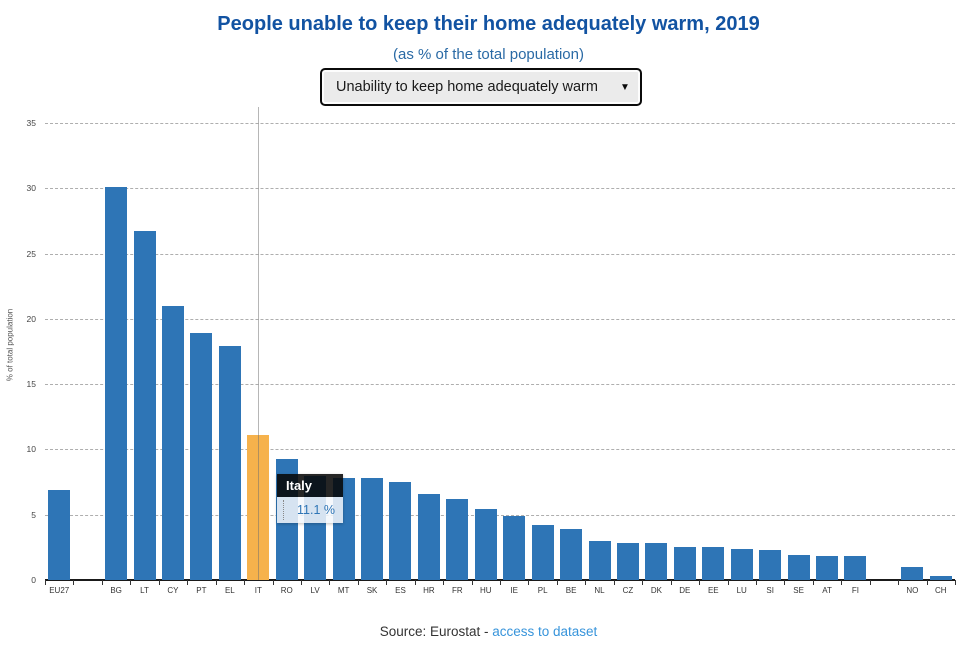 The image size is (977, 646). Describe the element at coordinates (116, 383) in the screenshot. I see `bar-BG` at that location.